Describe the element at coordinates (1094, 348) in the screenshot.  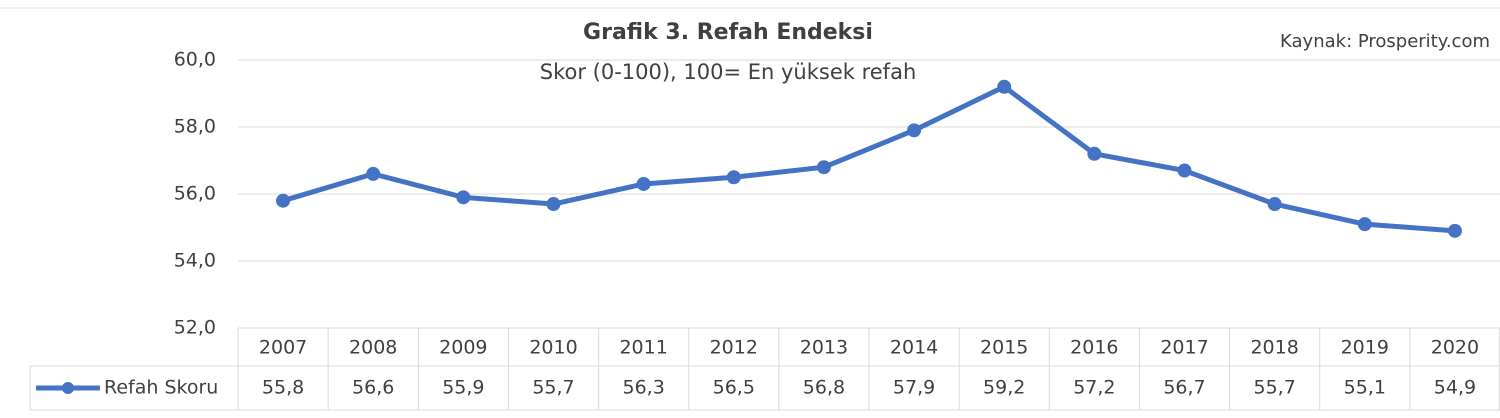
I see `x-tick-label: 2016` at that location.